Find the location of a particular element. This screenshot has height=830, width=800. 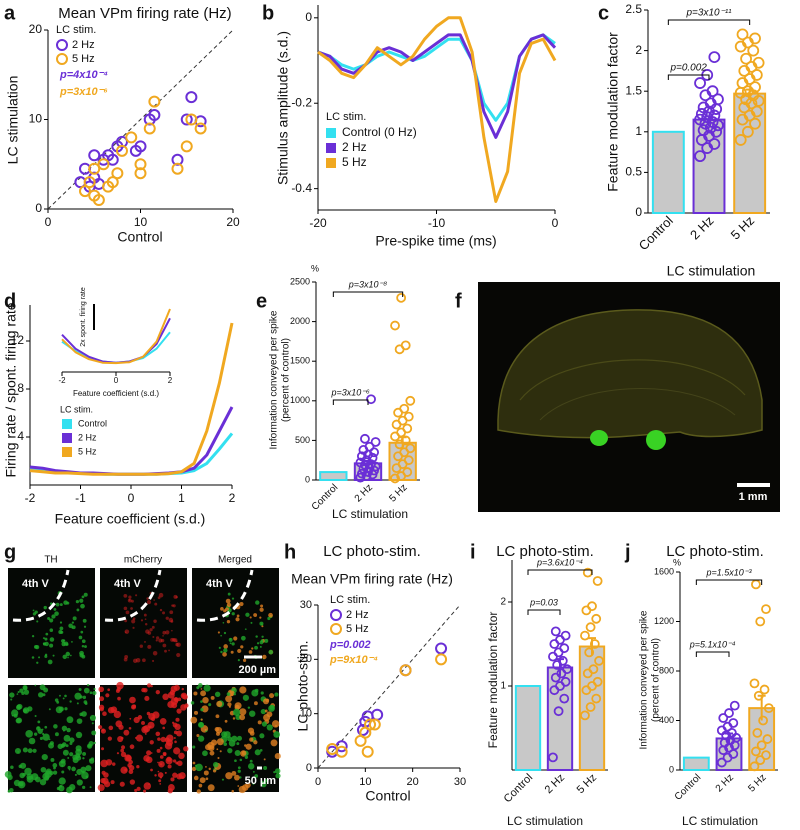

x-axis-label: LC stimulation is located at coordinates (711, 271).